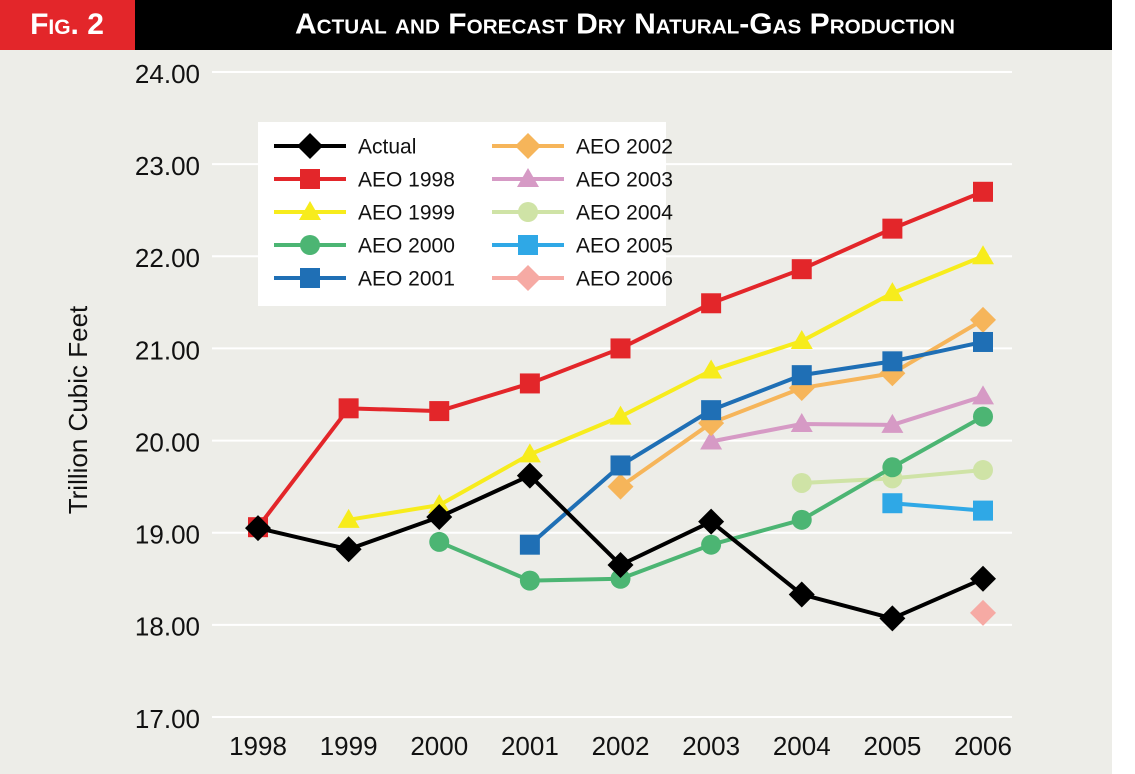 The image size is (1135, 774). What do you see at coordinates (711, 746) in the screenshot?
I see `x-tick-label: 2003` at bounding box center [711, 746].